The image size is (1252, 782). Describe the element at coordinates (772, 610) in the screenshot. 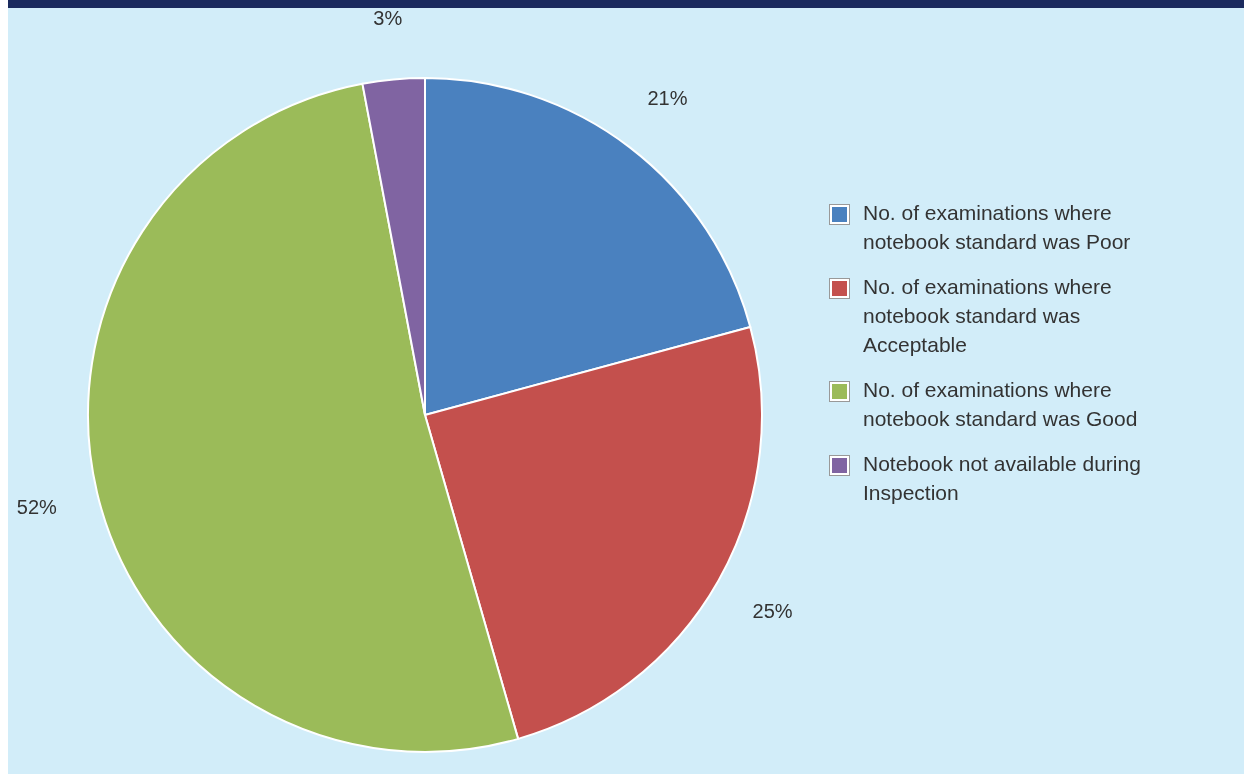

I see `data-label: 25%` at that location.